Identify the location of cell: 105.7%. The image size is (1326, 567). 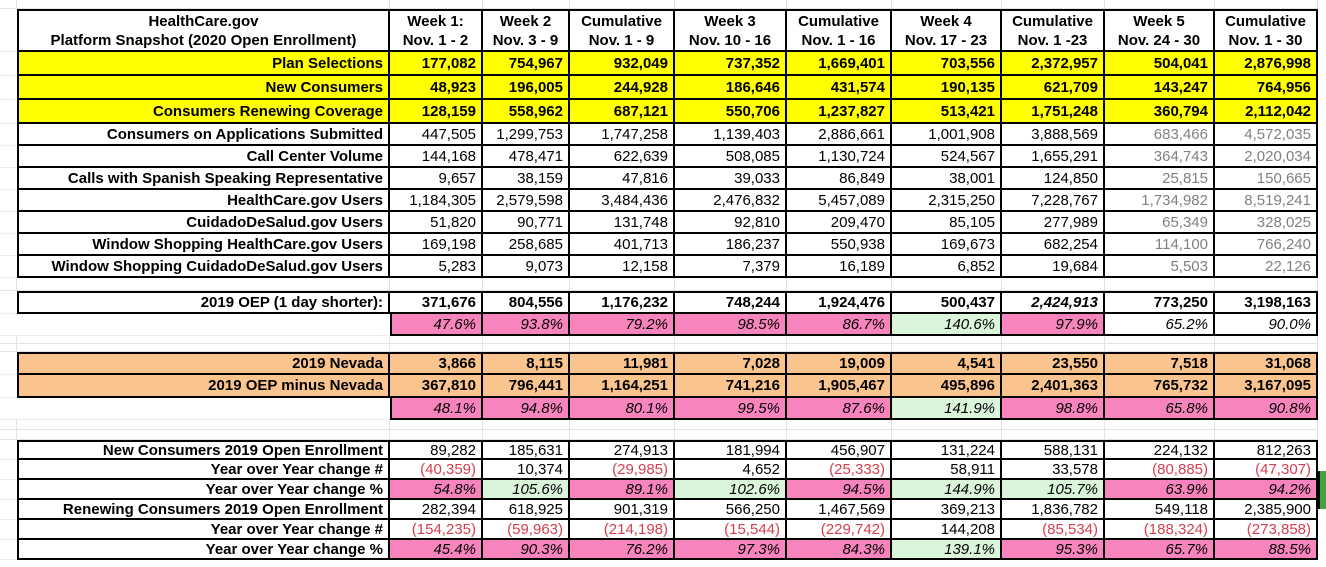
(1053, 490).